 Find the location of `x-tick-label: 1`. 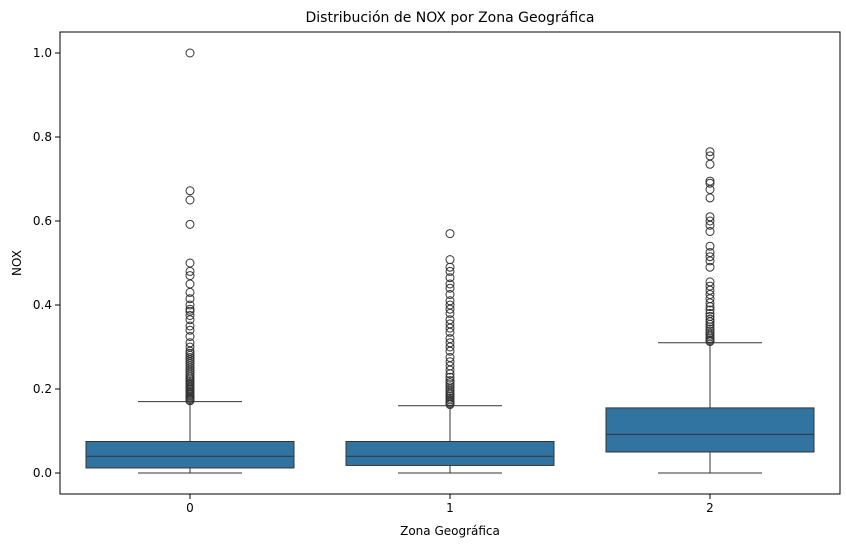

x-tick-label: 1 is located at coordinates (450, 508).